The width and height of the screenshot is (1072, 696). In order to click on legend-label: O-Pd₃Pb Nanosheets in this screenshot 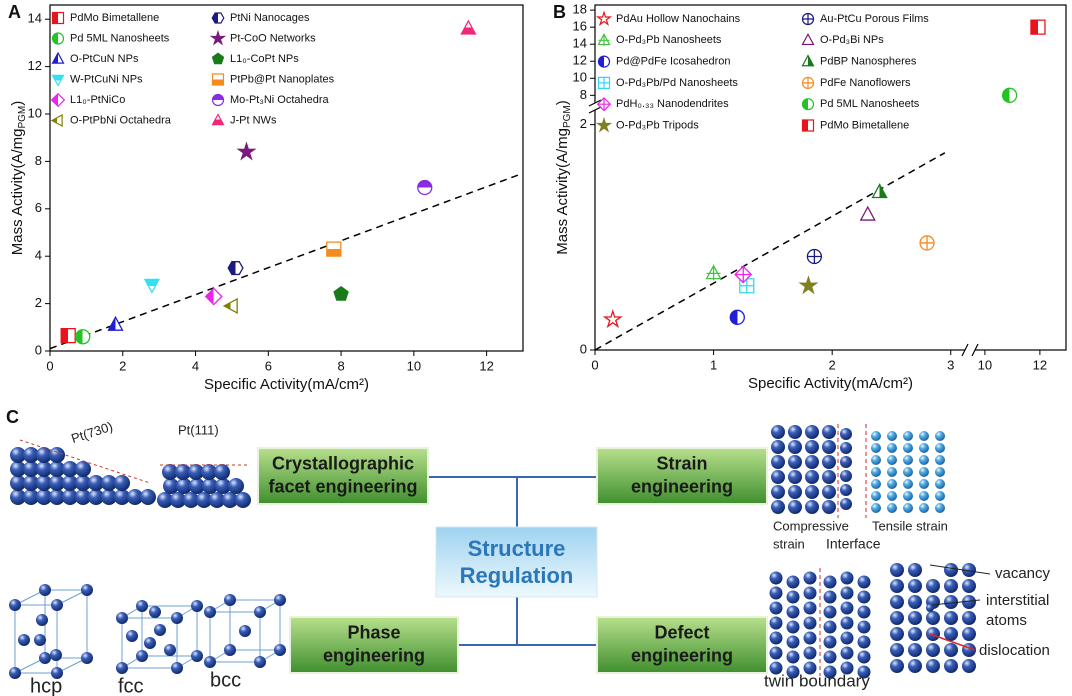, I will do `click(669, 40)`.